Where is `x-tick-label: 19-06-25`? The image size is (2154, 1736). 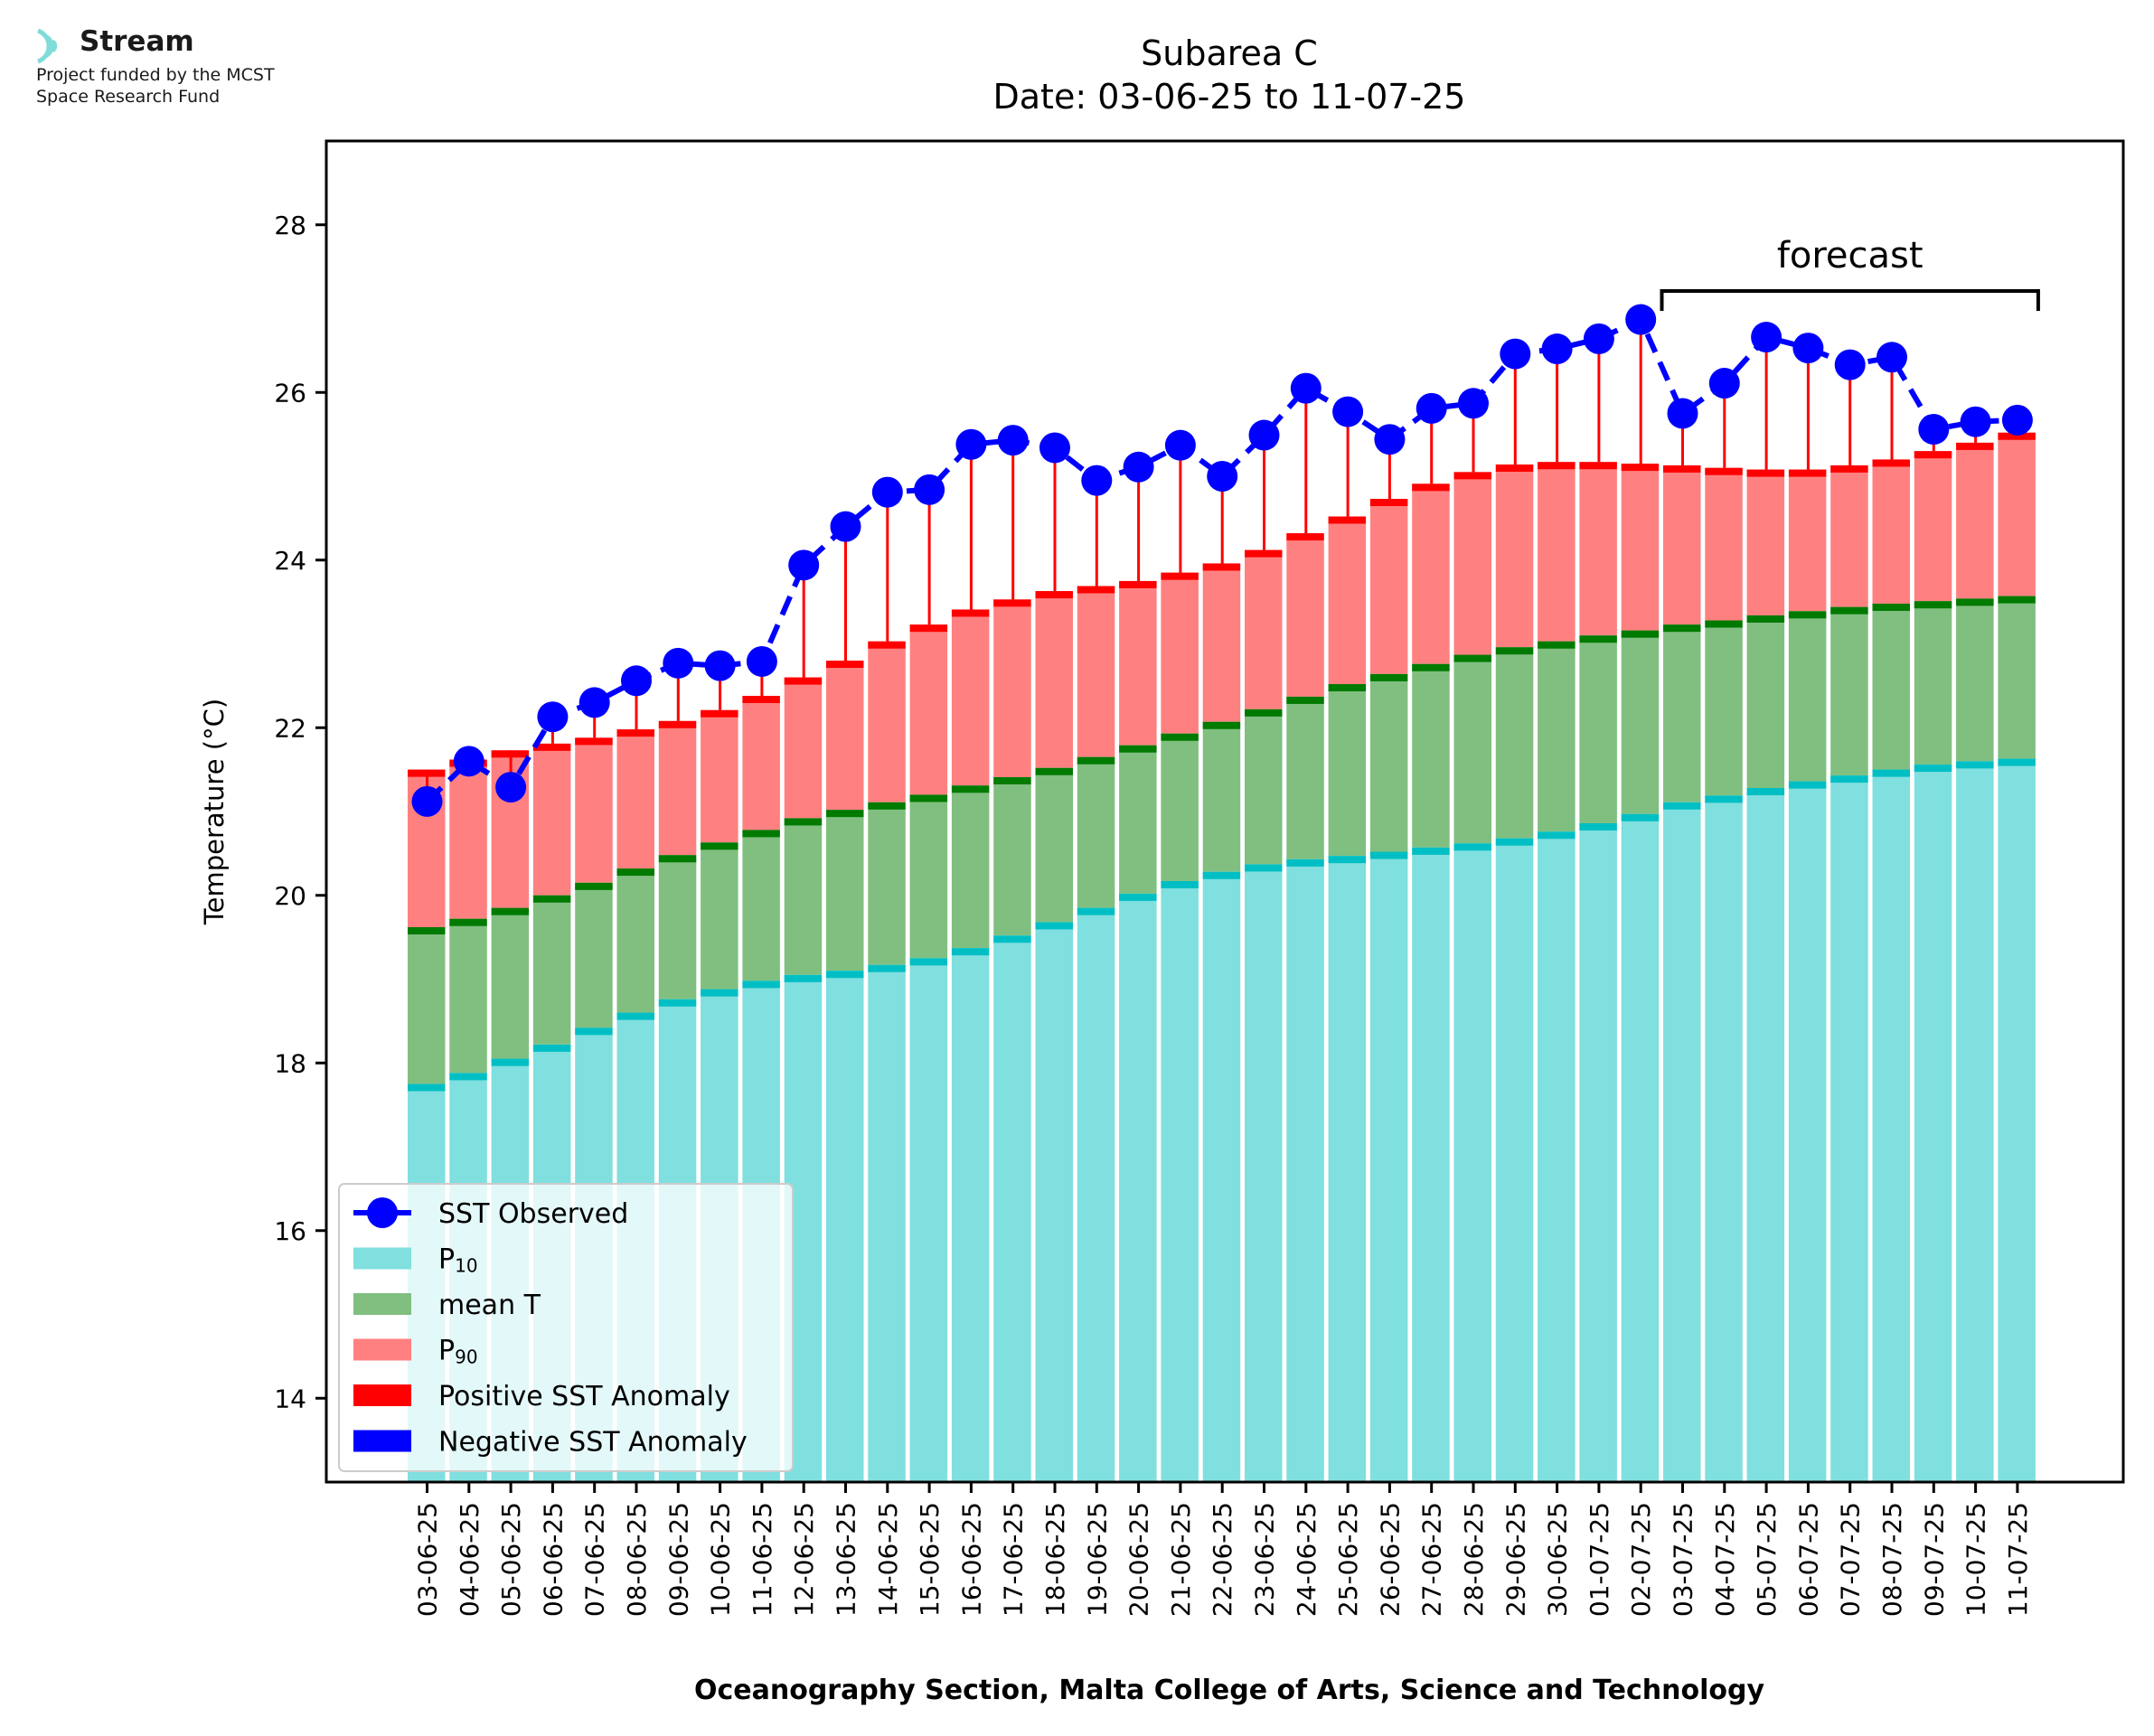
x-tick-label: 19-06-25 is located at coordinates (1097, 1560).